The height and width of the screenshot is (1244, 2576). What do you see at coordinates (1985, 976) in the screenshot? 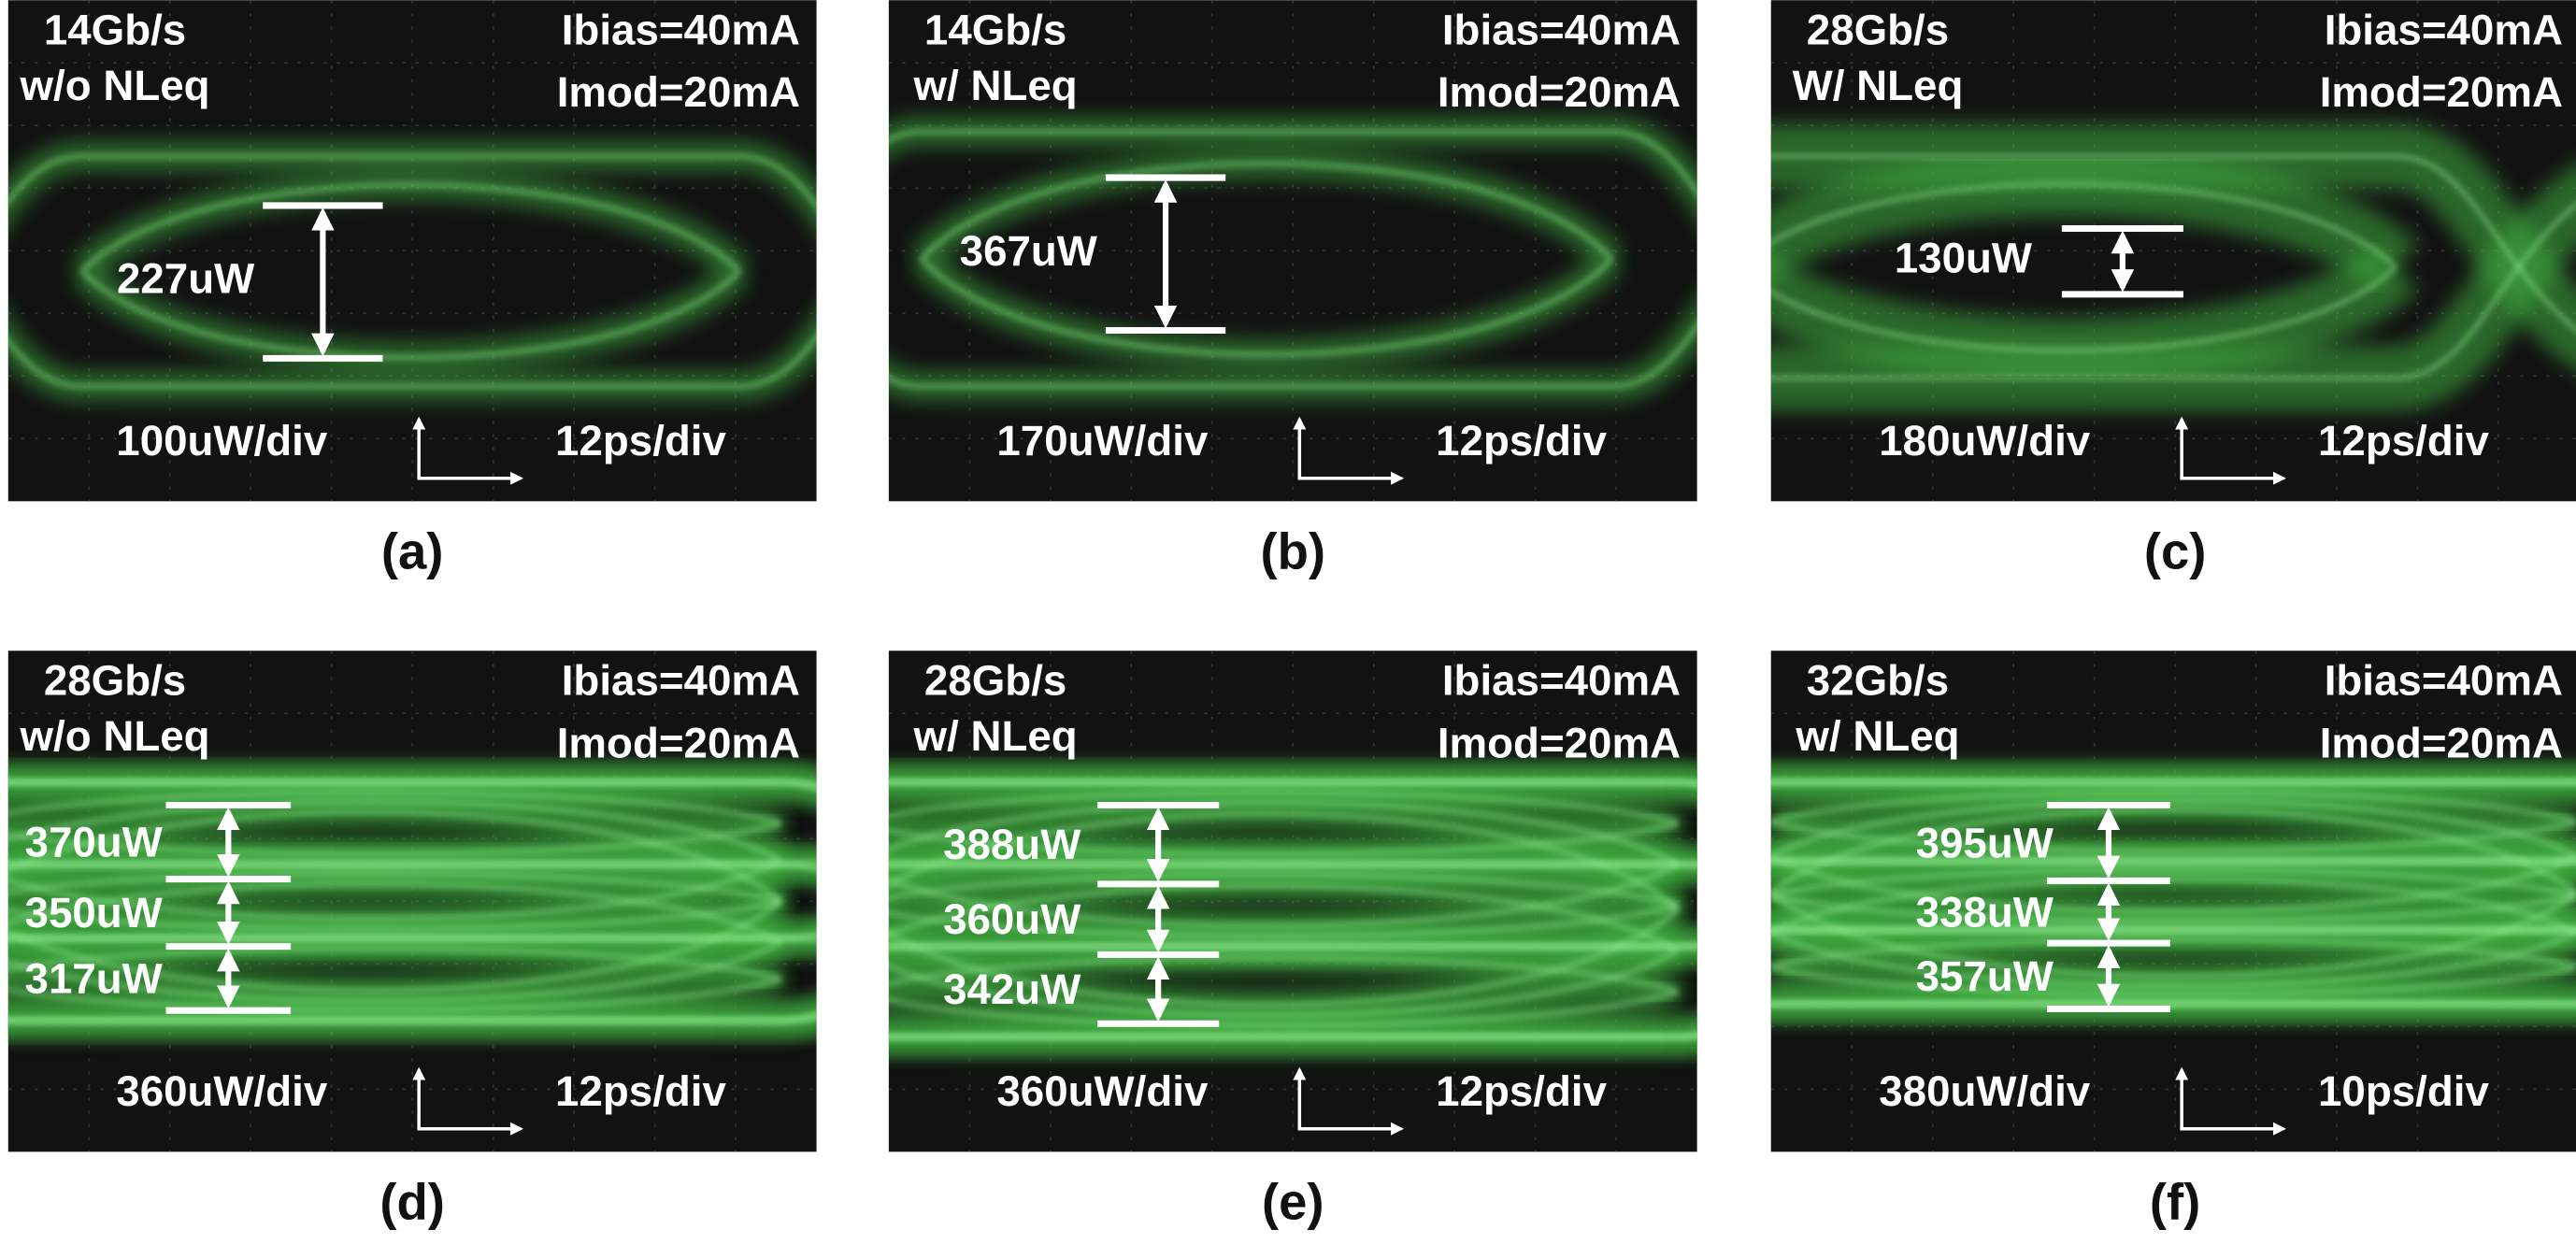
I see `eye-opening: 357uW` at bounding box center [1985, 976].